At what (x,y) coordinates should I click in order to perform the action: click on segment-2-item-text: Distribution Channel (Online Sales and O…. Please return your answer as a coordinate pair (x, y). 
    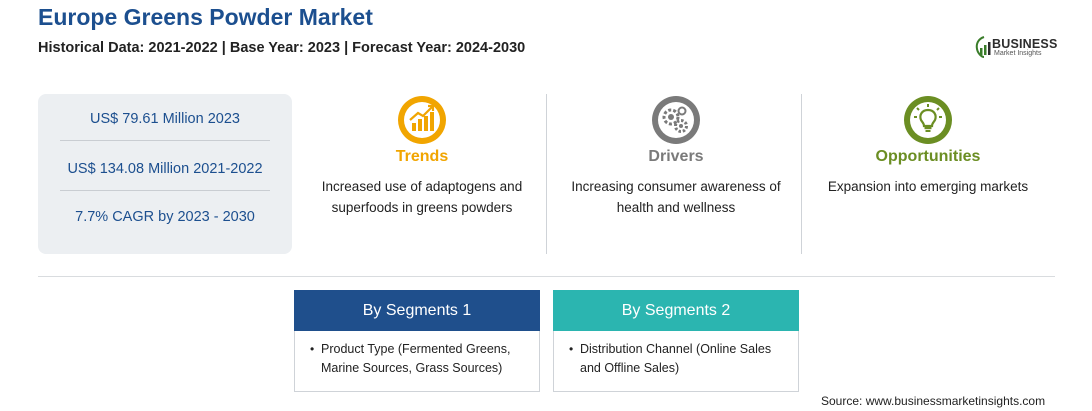
    Looking at the image, I should click on (676, 358).